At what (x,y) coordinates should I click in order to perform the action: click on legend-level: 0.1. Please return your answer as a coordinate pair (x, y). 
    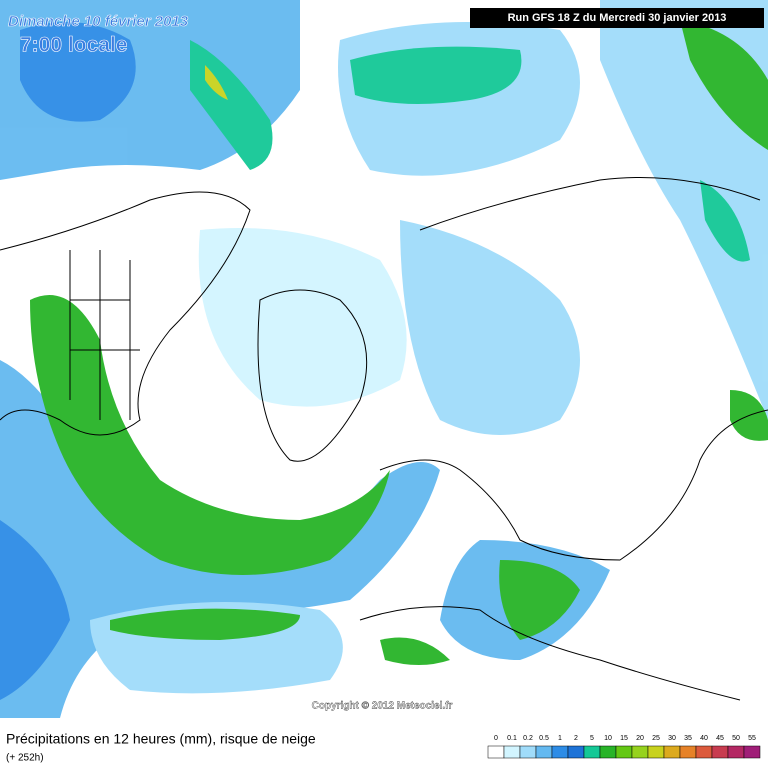
    Looking at the image, I should click on (512, 738).